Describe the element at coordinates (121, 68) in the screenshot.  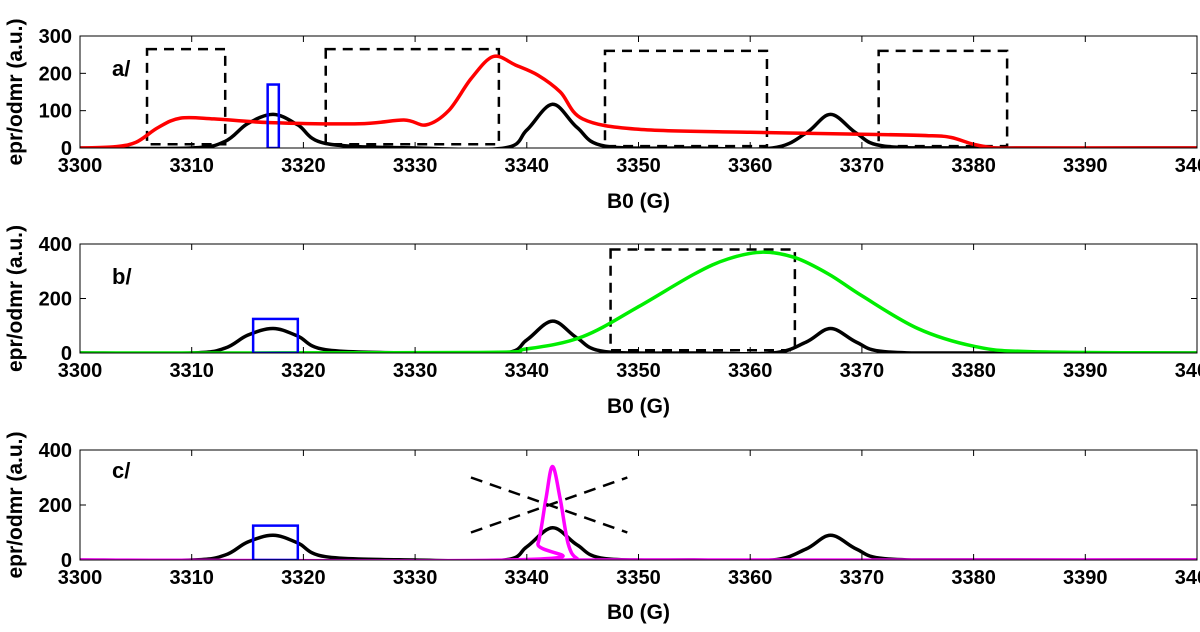
I see `panel-label: a/` at that location.